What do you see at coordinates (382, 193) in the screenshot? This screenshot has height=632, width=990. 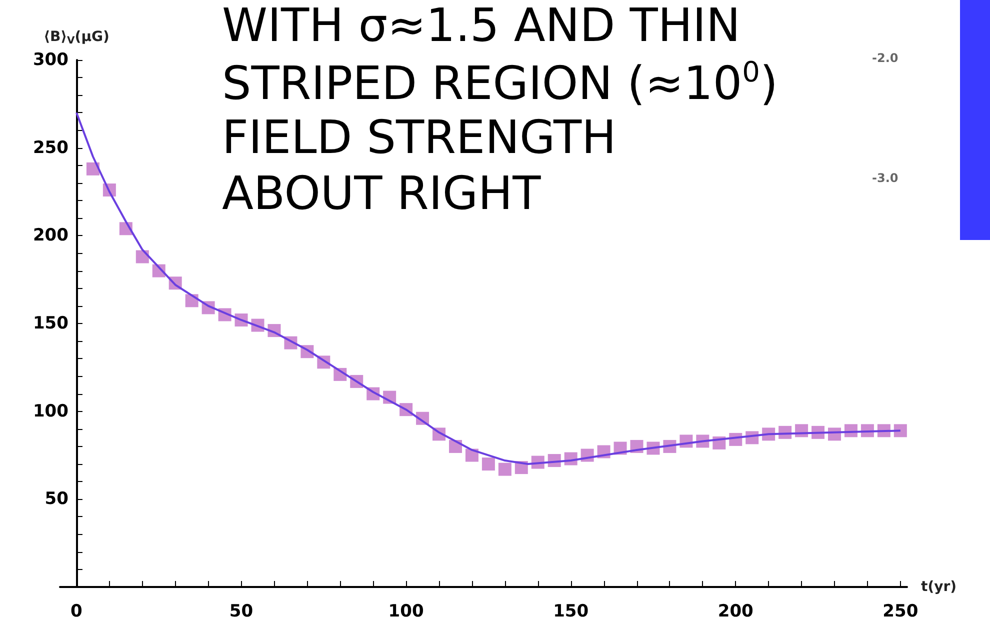 I see `annotation: ABOUT RIGHT` at bounding box center [382, 193].